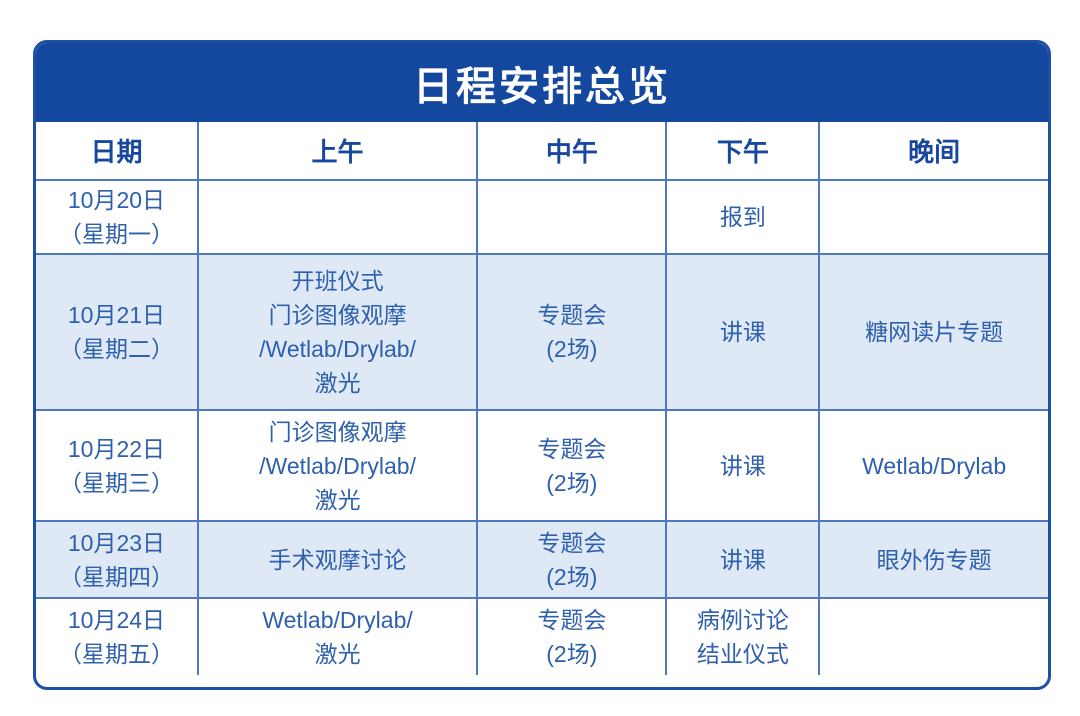  I want to click on cell-evening: 眼外伤专题, so click(933, 559).